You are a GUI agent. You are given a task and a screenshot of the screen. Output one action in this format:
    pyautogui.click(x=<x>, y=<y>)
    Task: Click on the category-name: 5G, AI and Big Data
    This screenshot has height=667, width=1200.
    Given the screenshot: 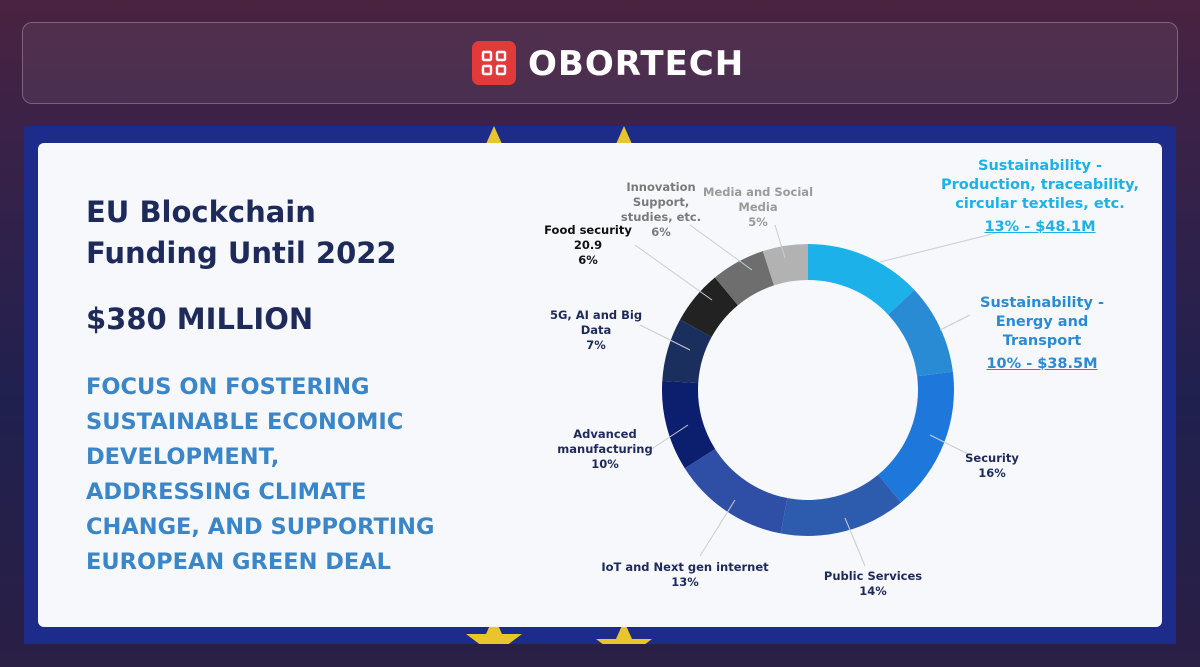 What is the action you would take?
    pyautogui.click(x=596, y=322)
    